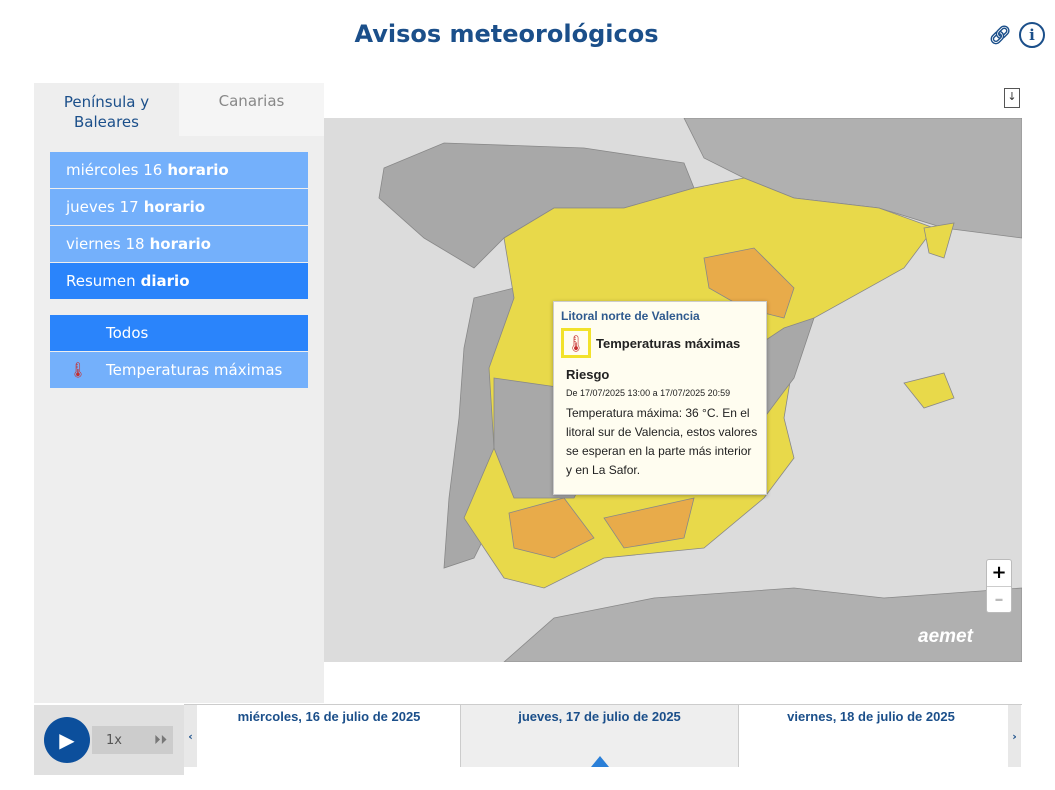 Image resolution: width=1055 pixels, height=790 pixels. Describe the element at coordinates (648, 393) in the screenshot. I see `tooltip-date: De 17/07/2025 13:00 a 17/07/2025 20:59` at that location.